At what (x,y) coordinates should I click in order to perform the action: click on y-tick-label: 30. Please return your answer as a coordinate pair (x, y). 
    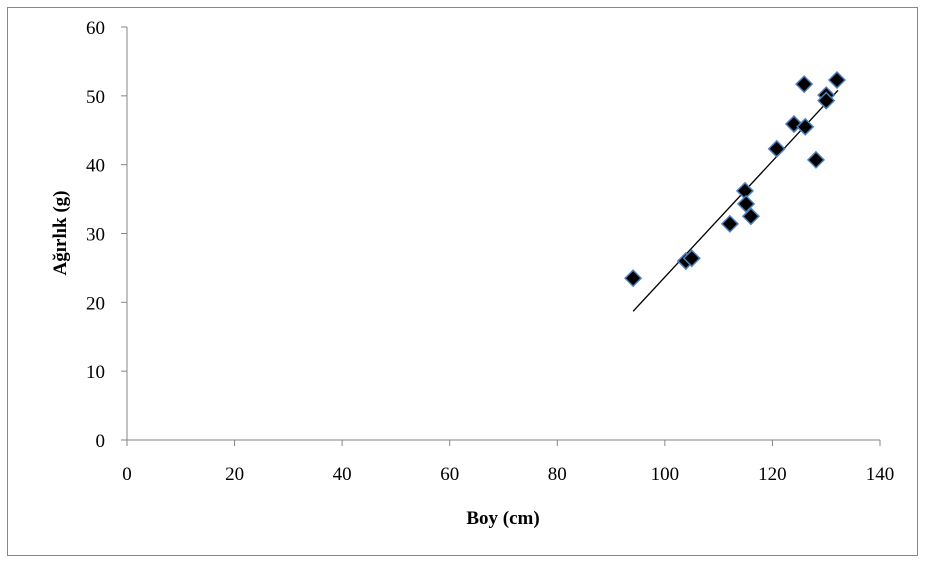
    Looking at the image, I should click on (95, 235).